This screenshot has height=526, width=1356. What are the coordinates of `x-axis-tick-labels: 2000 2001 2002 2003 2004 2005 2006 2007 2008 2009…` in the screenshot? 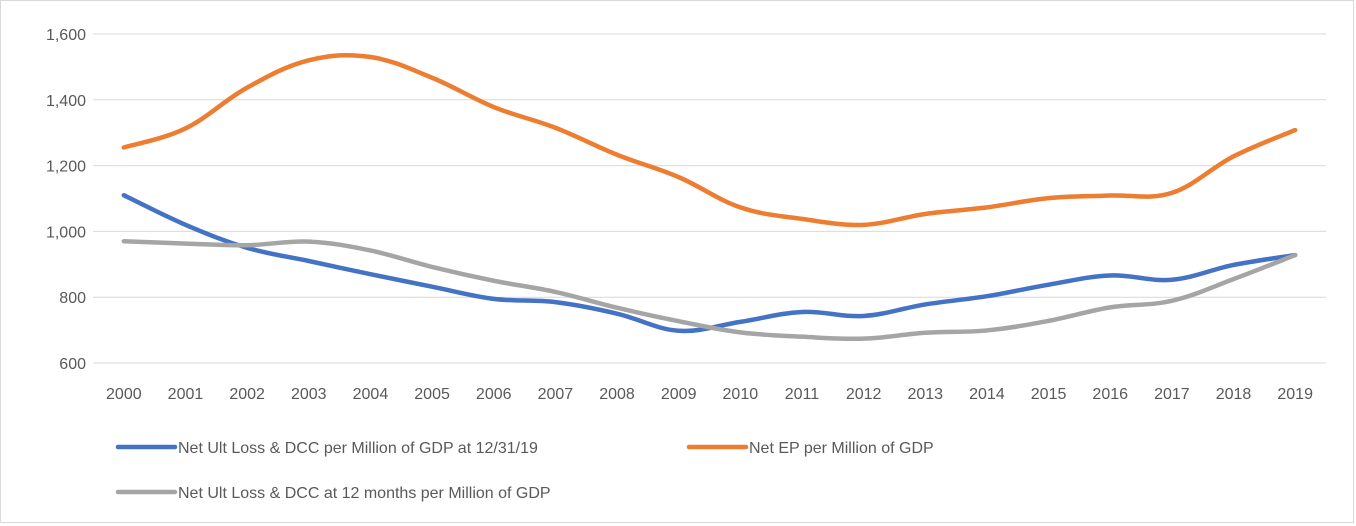 It's located at (709, 394).